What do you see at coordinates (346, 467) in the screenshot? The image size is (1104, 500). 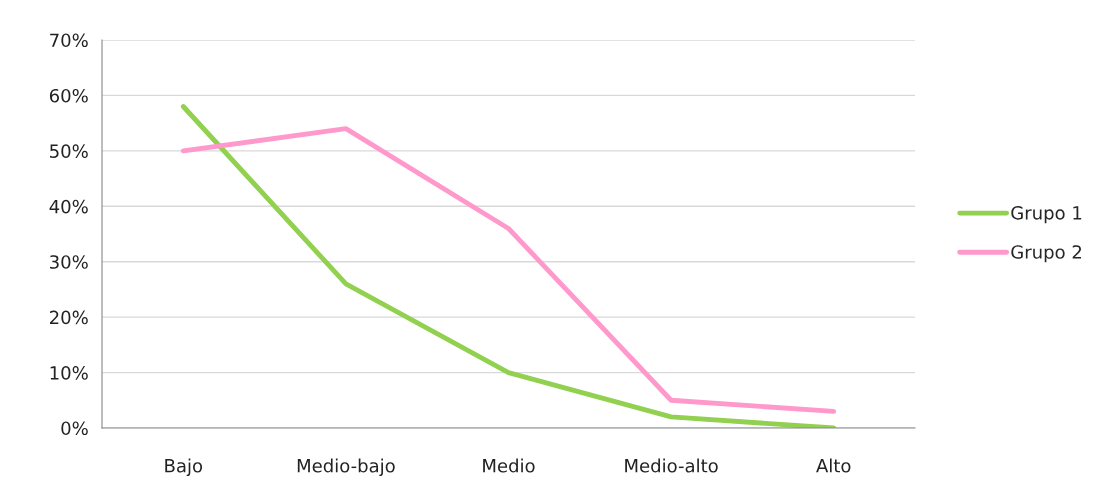 I see `x-tick-label: Medio-bajo` at bounding box center [346, 467].